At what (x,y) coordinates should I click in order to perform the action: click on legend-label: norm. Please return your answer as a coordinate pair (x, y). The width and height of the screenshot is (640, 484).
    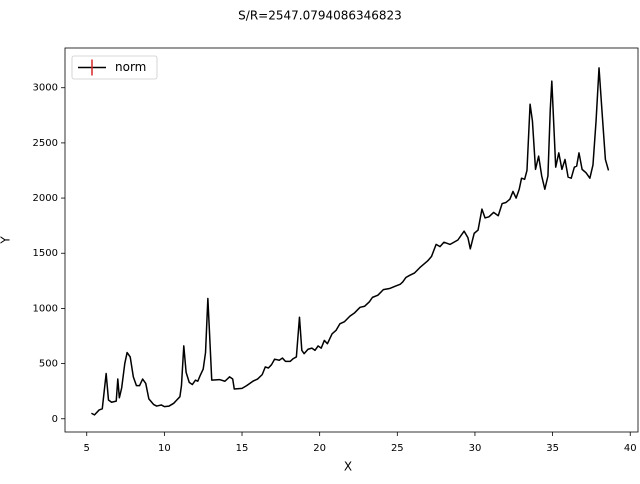
    Looking at the image, I should click on (130, 67).